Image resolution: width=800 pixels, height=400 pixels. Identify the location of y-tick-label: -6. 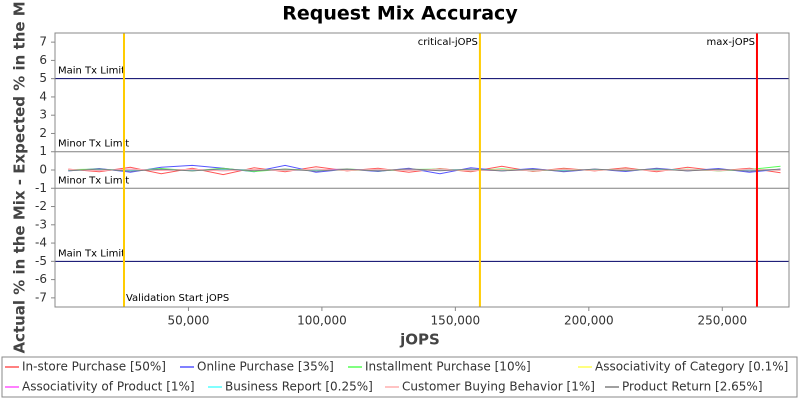
(41, 279).